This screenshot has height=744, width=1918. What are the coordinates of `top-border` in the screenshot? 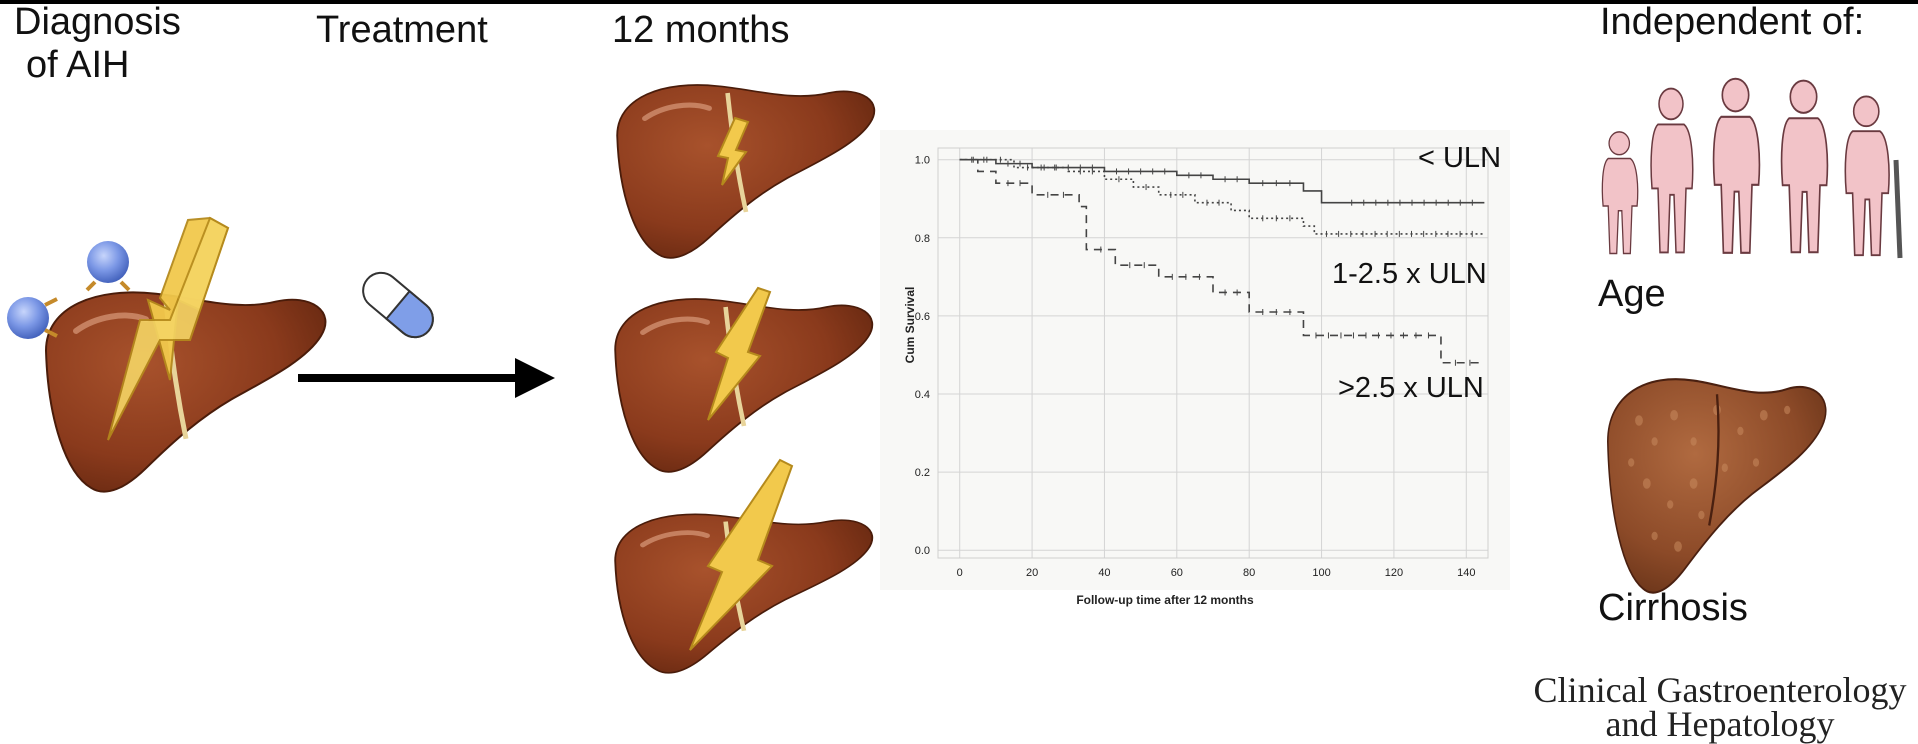 It's located at (959, 2).